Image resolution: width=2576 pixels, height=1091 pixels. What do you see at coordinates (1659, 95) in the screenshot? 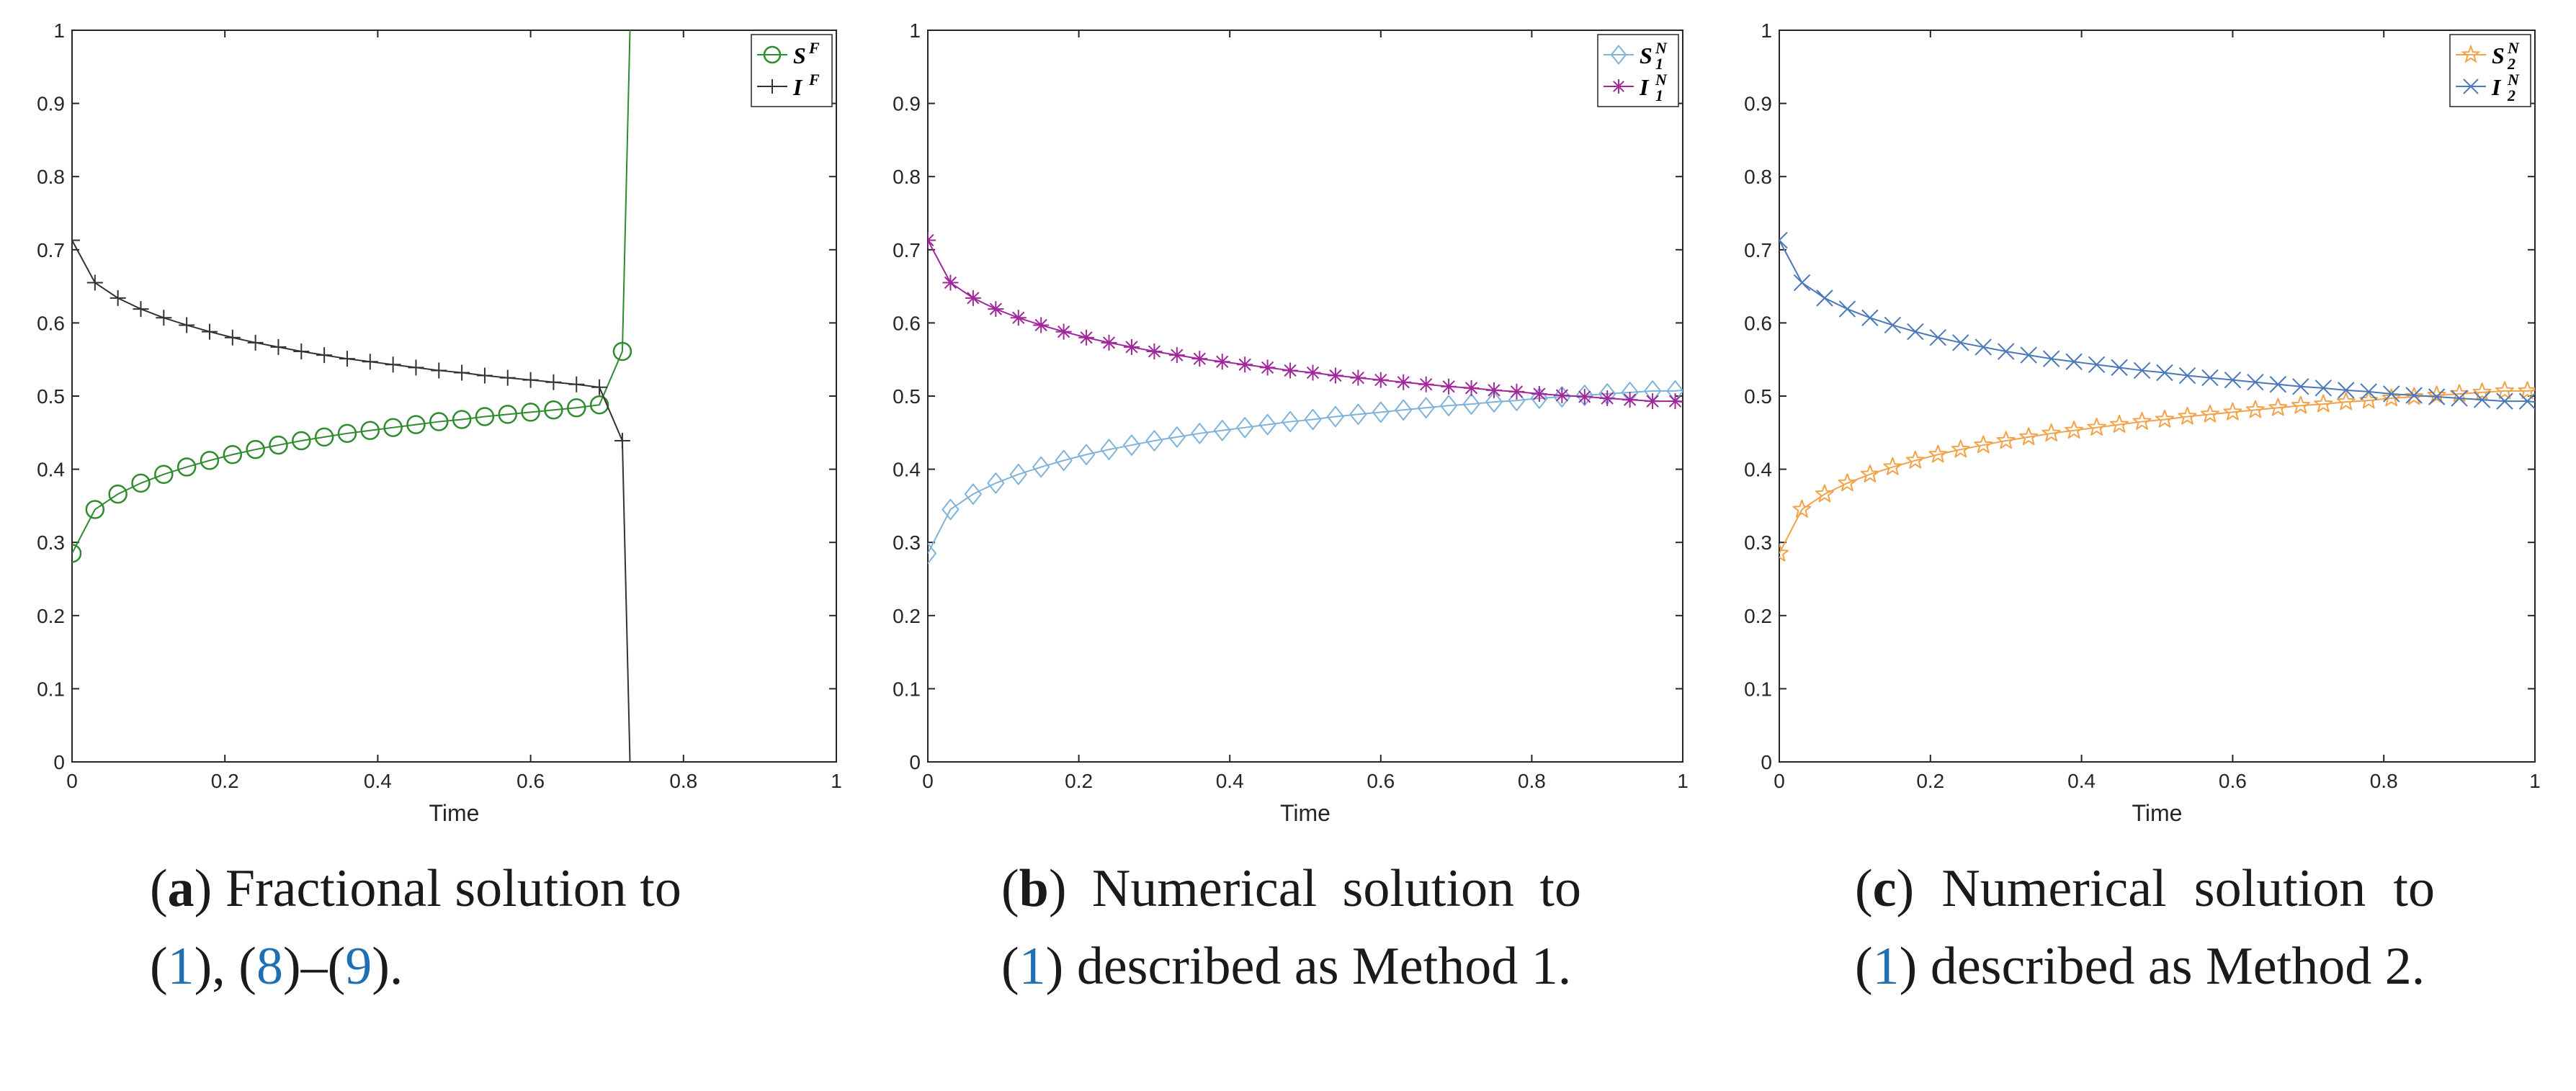
I see `legend-subscript: 1` at bounding box center [1659, 95].